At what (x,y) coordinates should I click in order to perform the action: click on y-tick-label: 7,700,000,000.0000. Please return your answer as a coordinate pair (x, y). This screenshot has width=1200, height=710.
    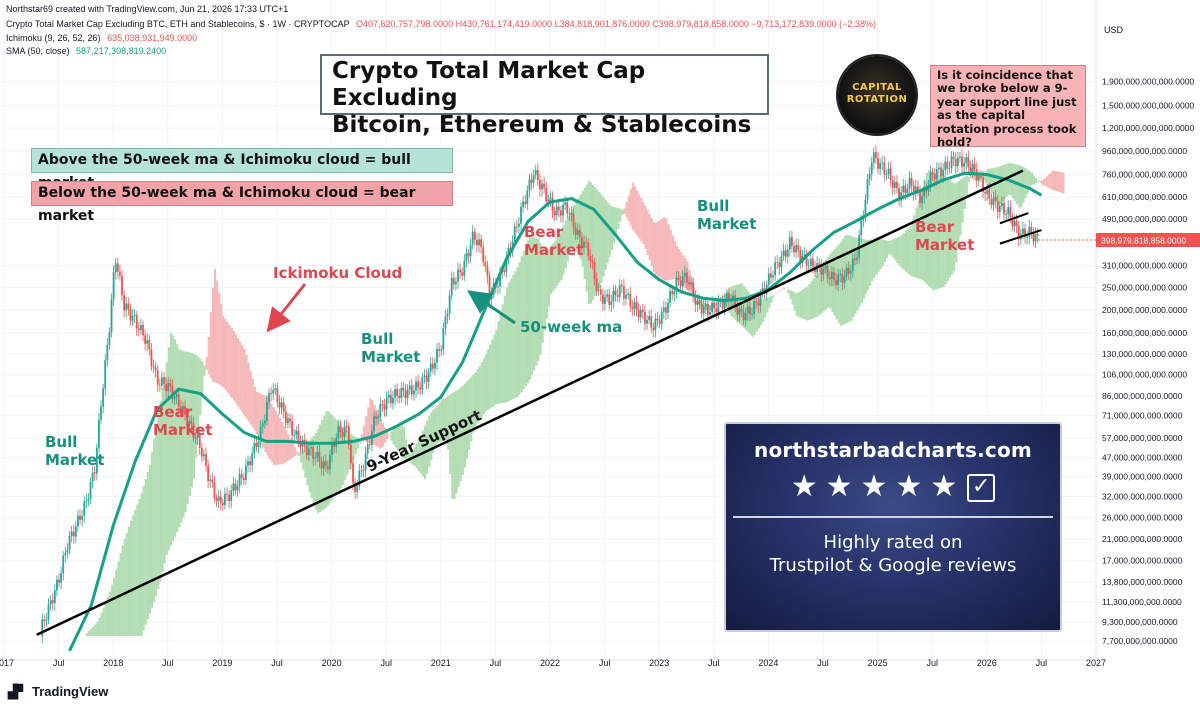
    Looking at the image, I should click on (1140, 641).